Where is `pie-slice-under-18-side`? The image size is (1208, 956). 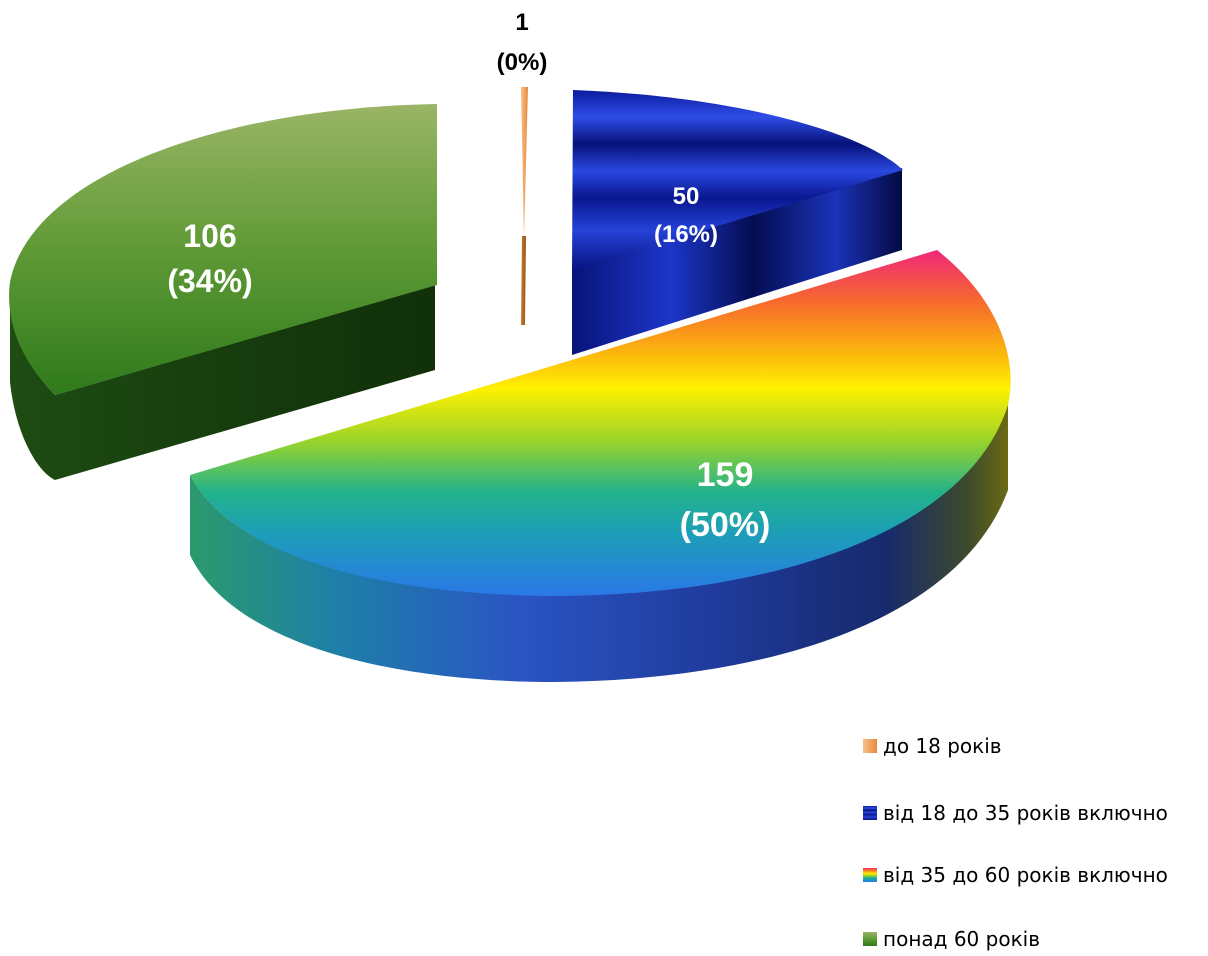 pie-slice-under-18-side is located at coordinates (523, 280).